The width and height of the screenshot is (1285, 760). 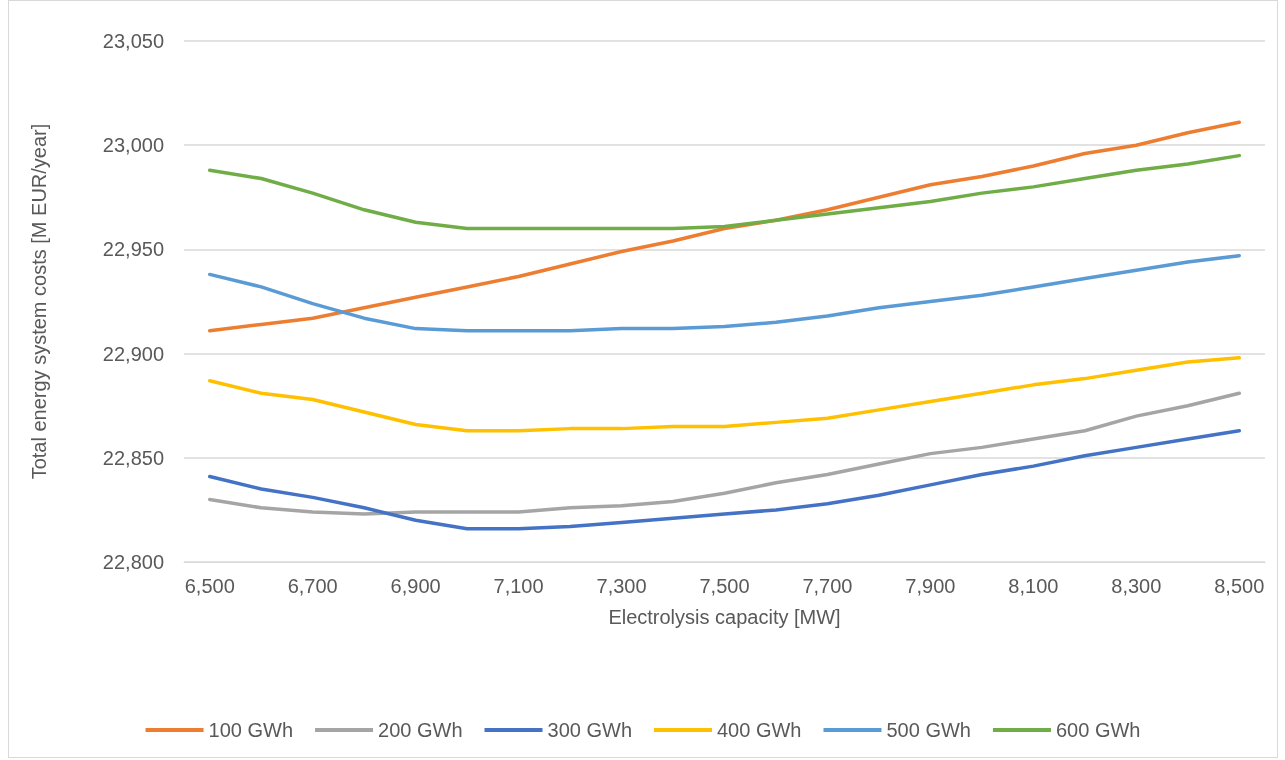 I want to click on x-tick-label: 8,100, so click(x=1033, y=586).